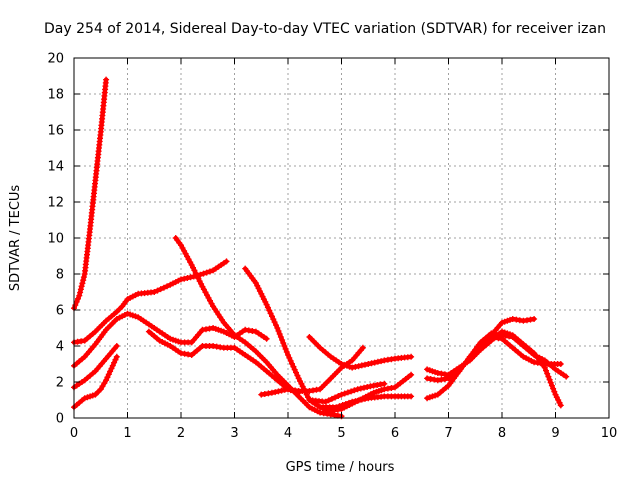 This screenshot has width=640, height=480. I want to click on x-tick-label: 2, so click(181, 433).